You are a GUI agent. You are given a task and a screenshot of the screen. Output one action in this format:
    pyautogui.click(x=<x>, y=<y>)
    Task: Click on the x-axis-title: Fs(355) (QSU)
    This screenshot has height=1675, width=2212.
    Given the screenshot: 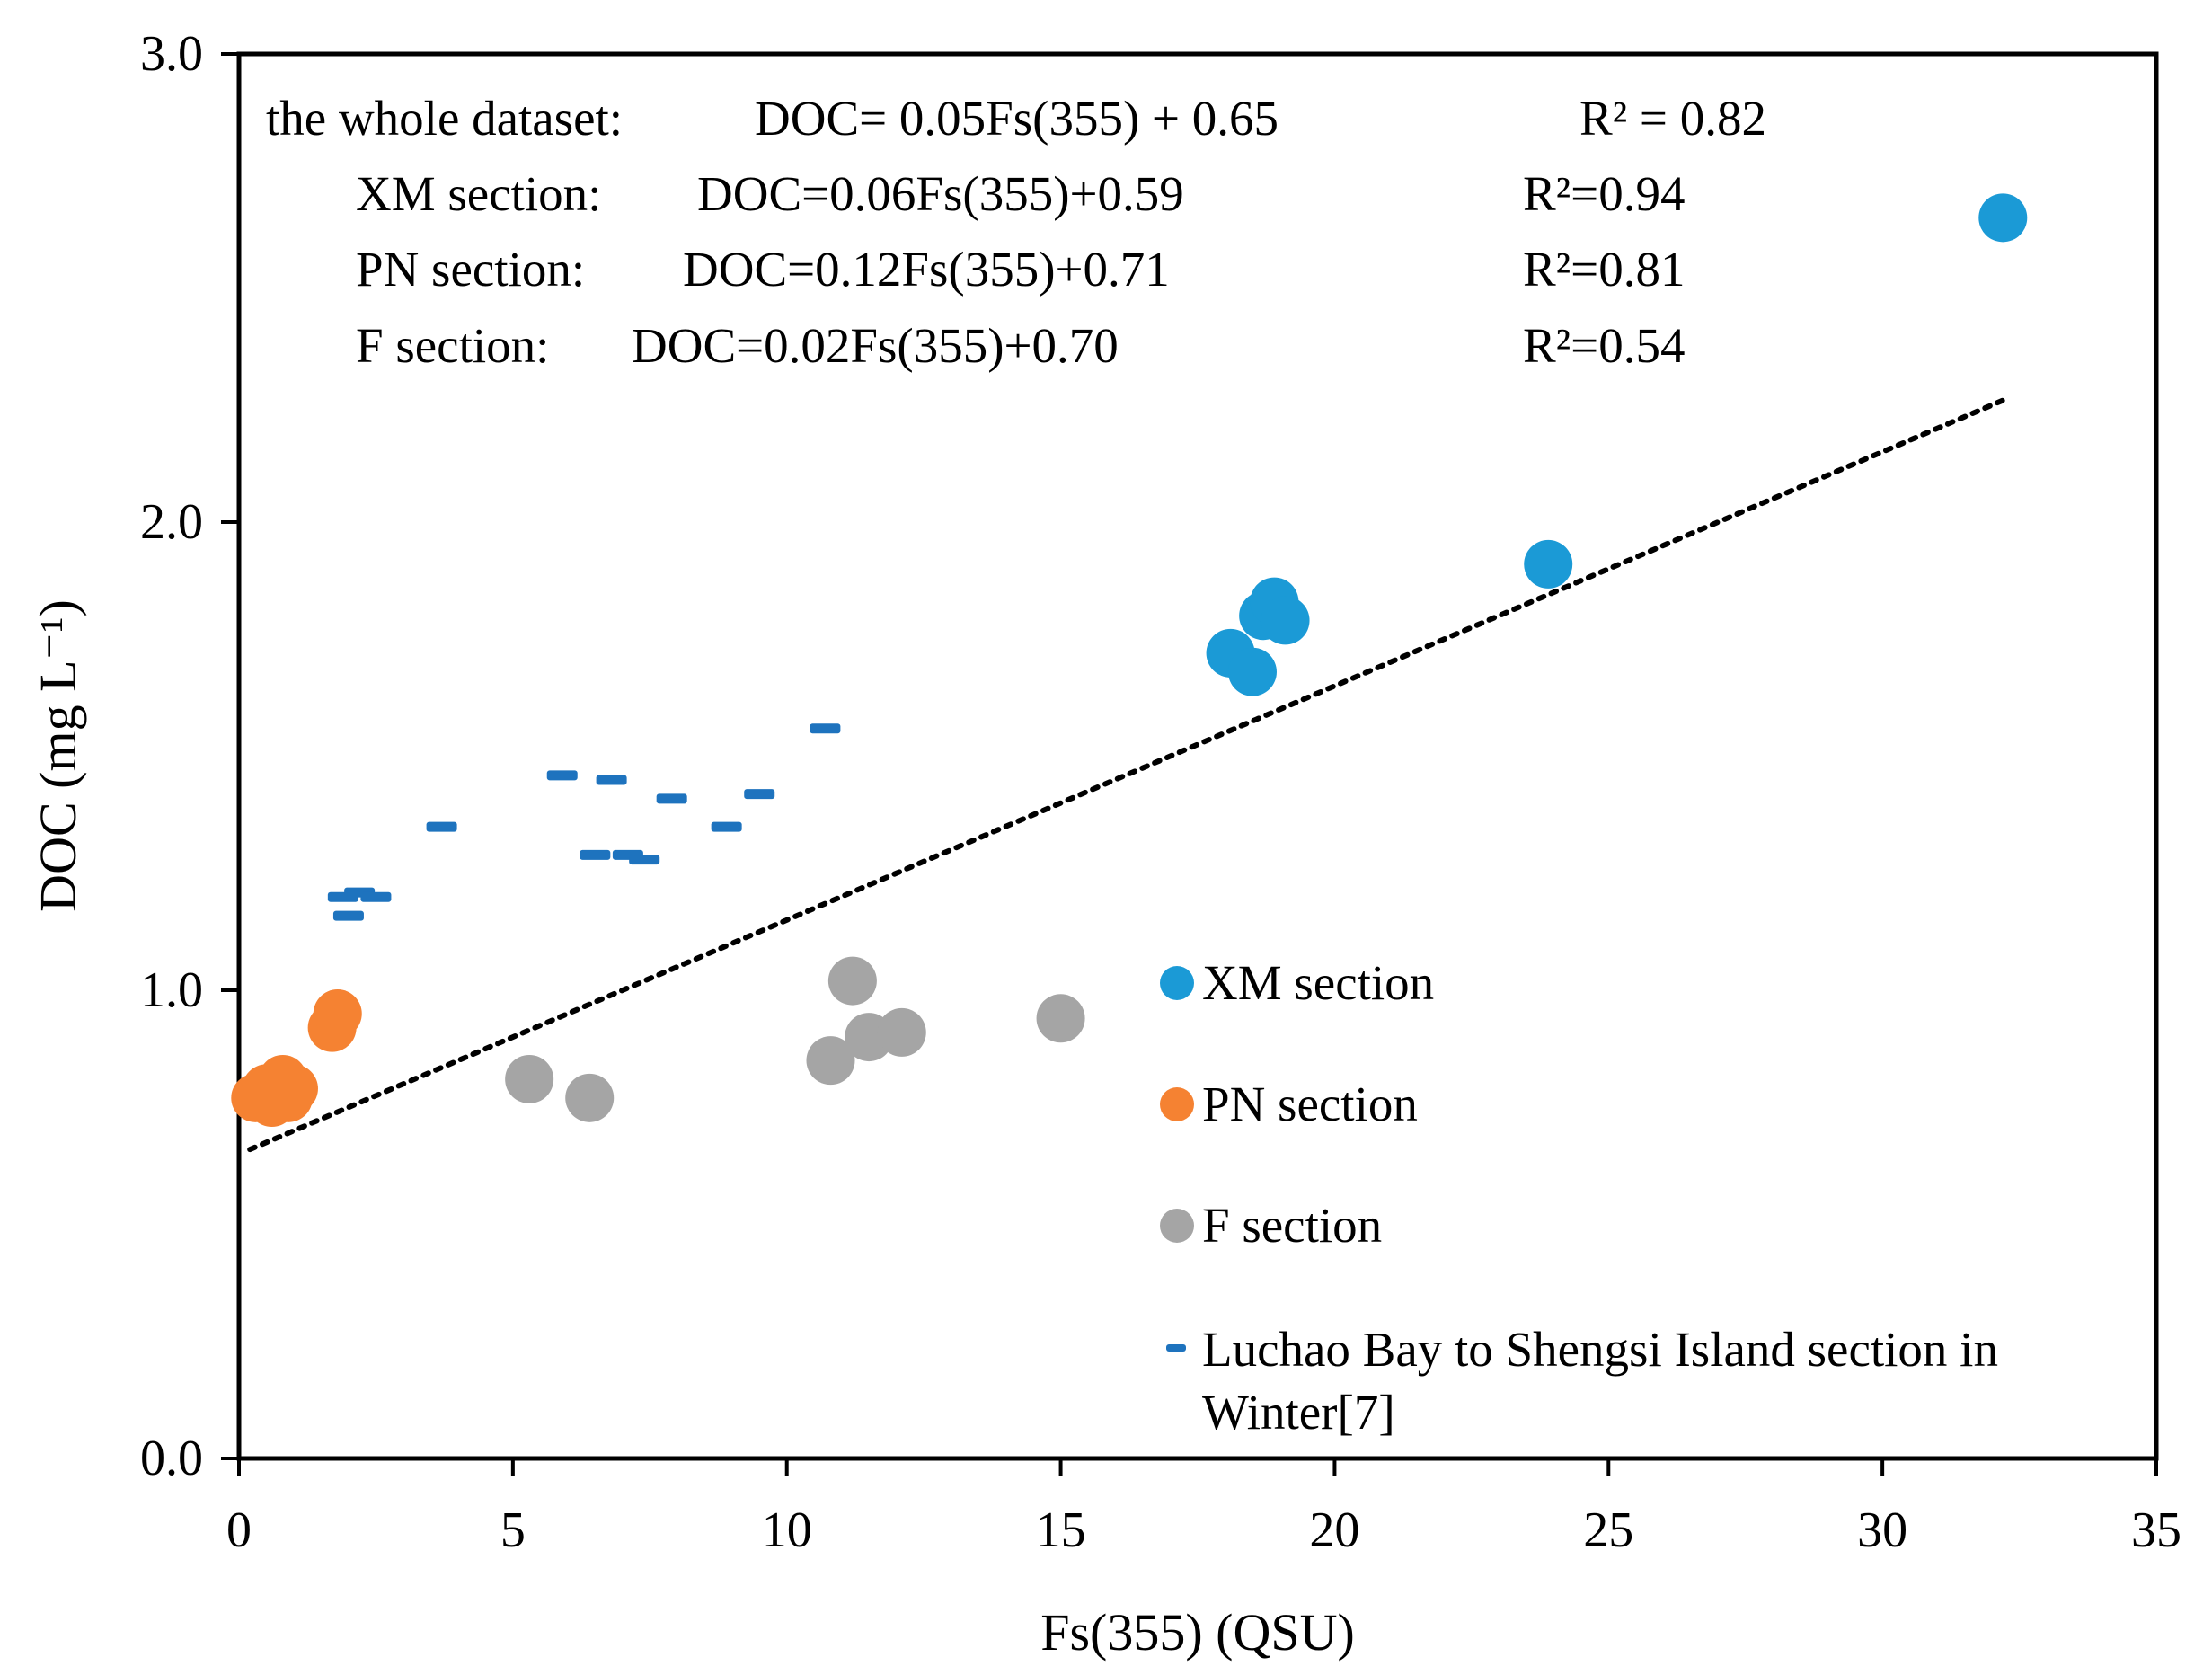 What is the action you would take?
    pyautogui.click(x=1197, y=1632)
    